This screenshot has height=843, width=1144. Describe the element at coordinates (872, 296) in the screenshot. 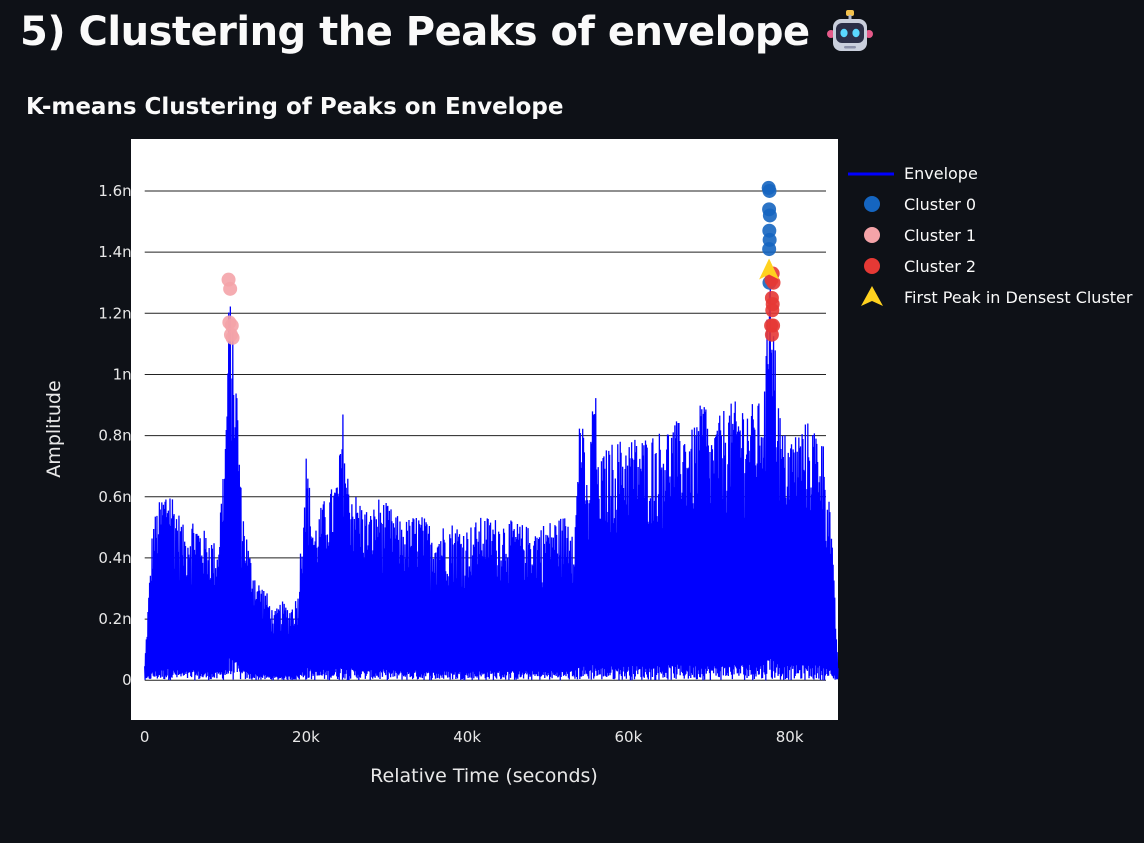

I see `legend-star-swatch` at that location.